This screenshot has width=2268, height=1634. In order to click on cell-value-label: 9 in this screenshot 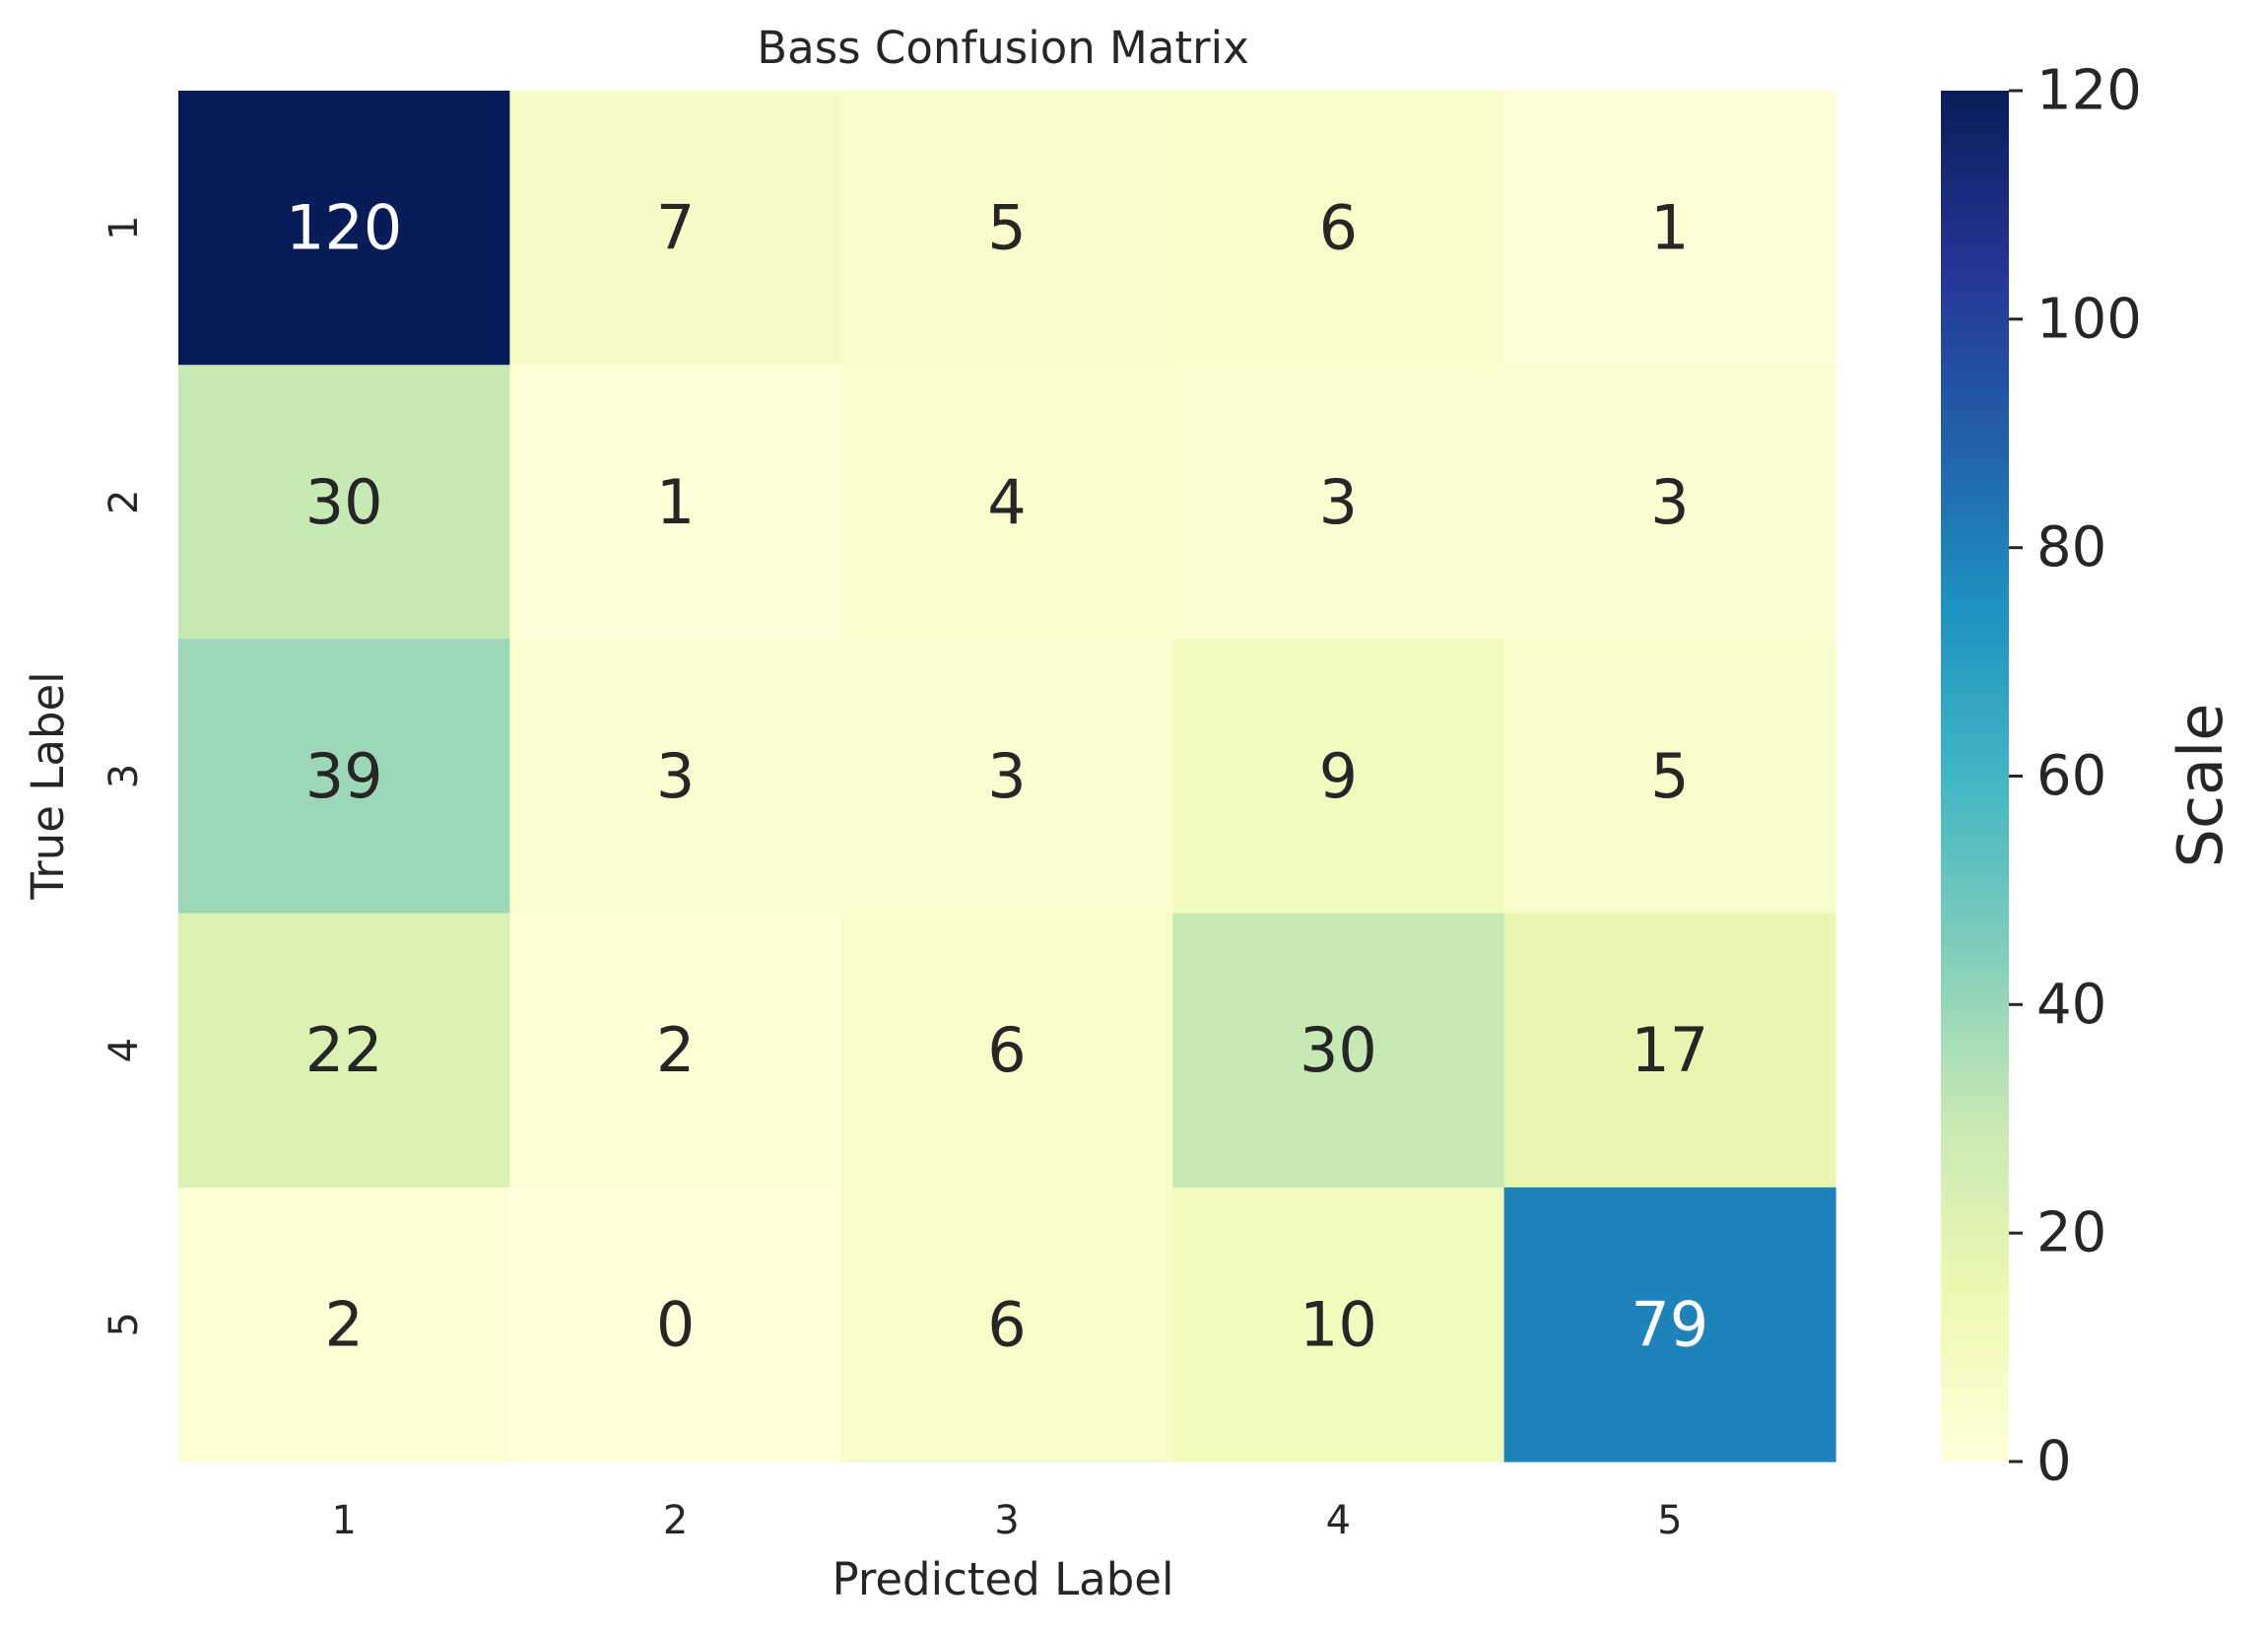, I will do `click(1338, 776)`.